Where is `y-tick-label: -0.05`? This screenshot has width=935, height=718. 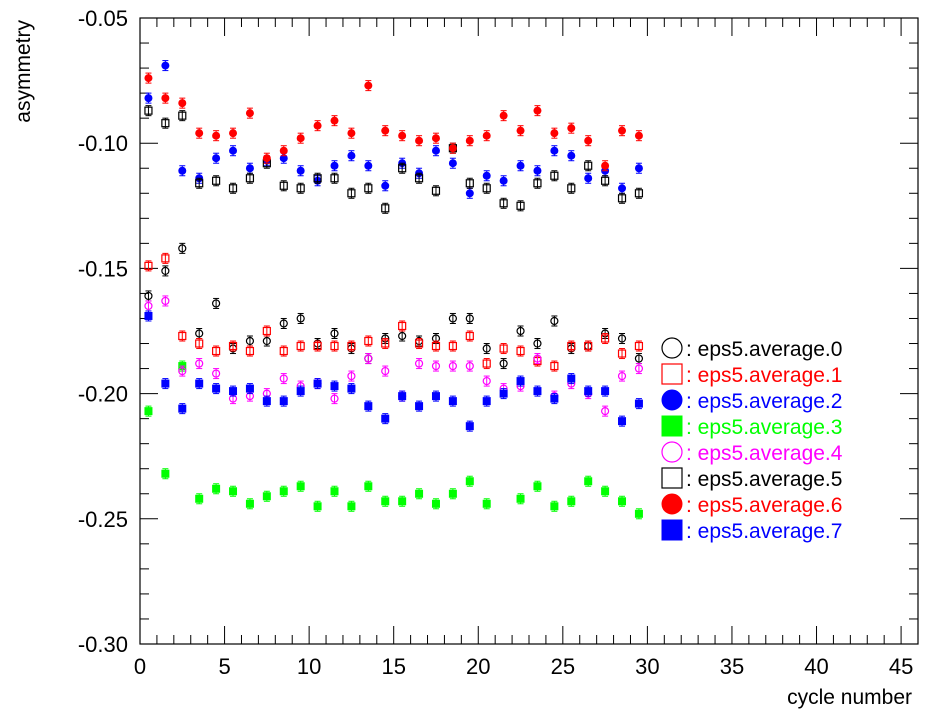 y-tick-label: -0.05 is located at coordinates (103, 18).